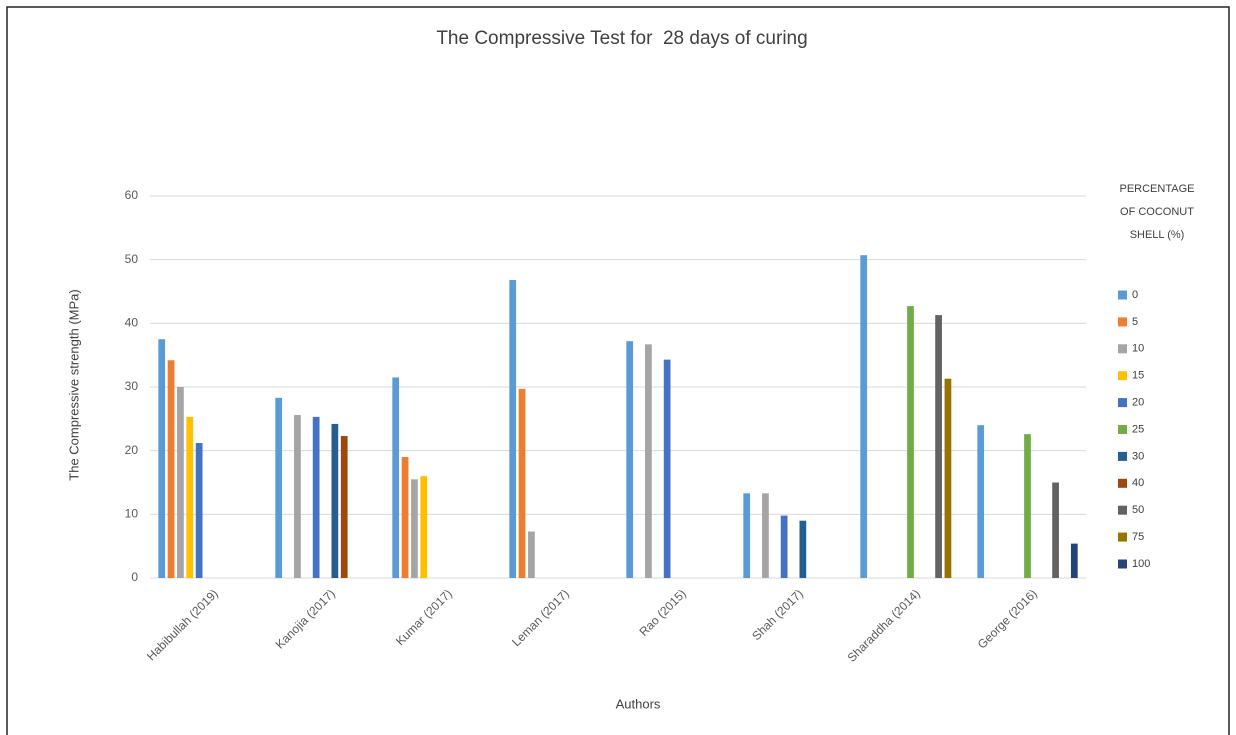 This screenshot has height=735, width=1236. I want to click on y-axis-title: The Compressive strength (MPa), so click(73, 384).